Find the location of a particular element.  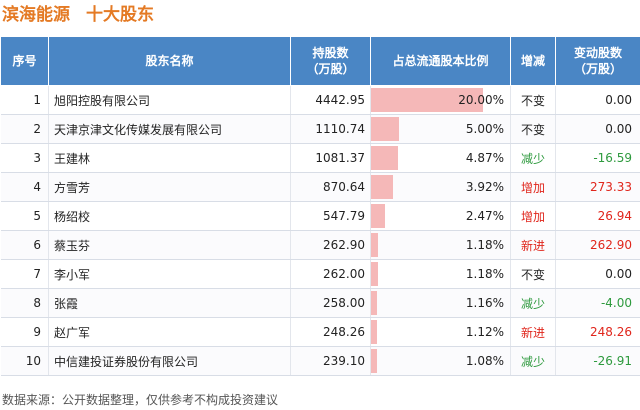

header-amount-line2: （万股） is located at coordinates (597, 69).